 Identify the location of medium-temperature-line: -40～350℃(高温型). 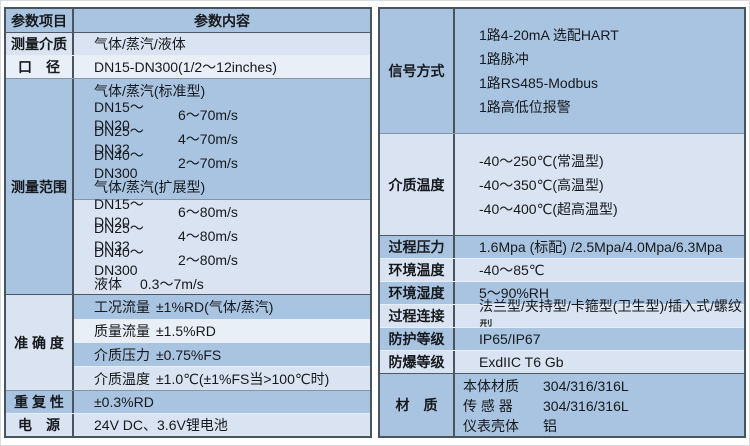
(541, 185).